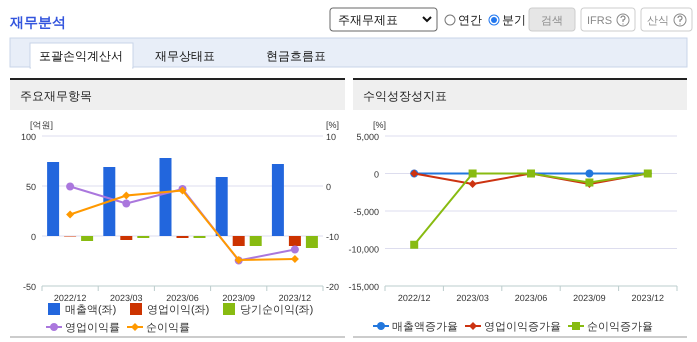  I want to click on text: 재무상태표, so click(185, 56).